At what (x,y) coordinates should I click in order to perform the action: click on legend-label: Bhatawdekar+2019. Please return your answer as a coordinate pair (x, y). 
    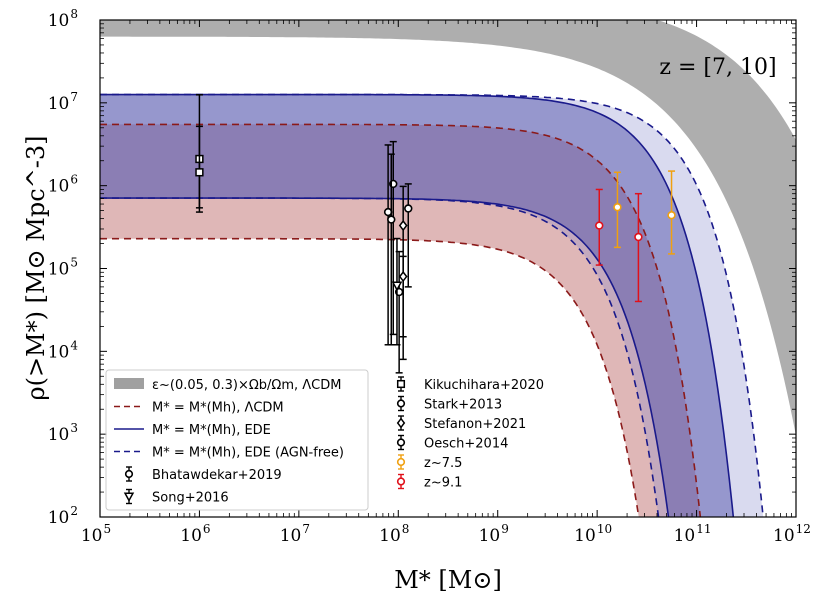
    Looking at the image, I should click on (217, 475).